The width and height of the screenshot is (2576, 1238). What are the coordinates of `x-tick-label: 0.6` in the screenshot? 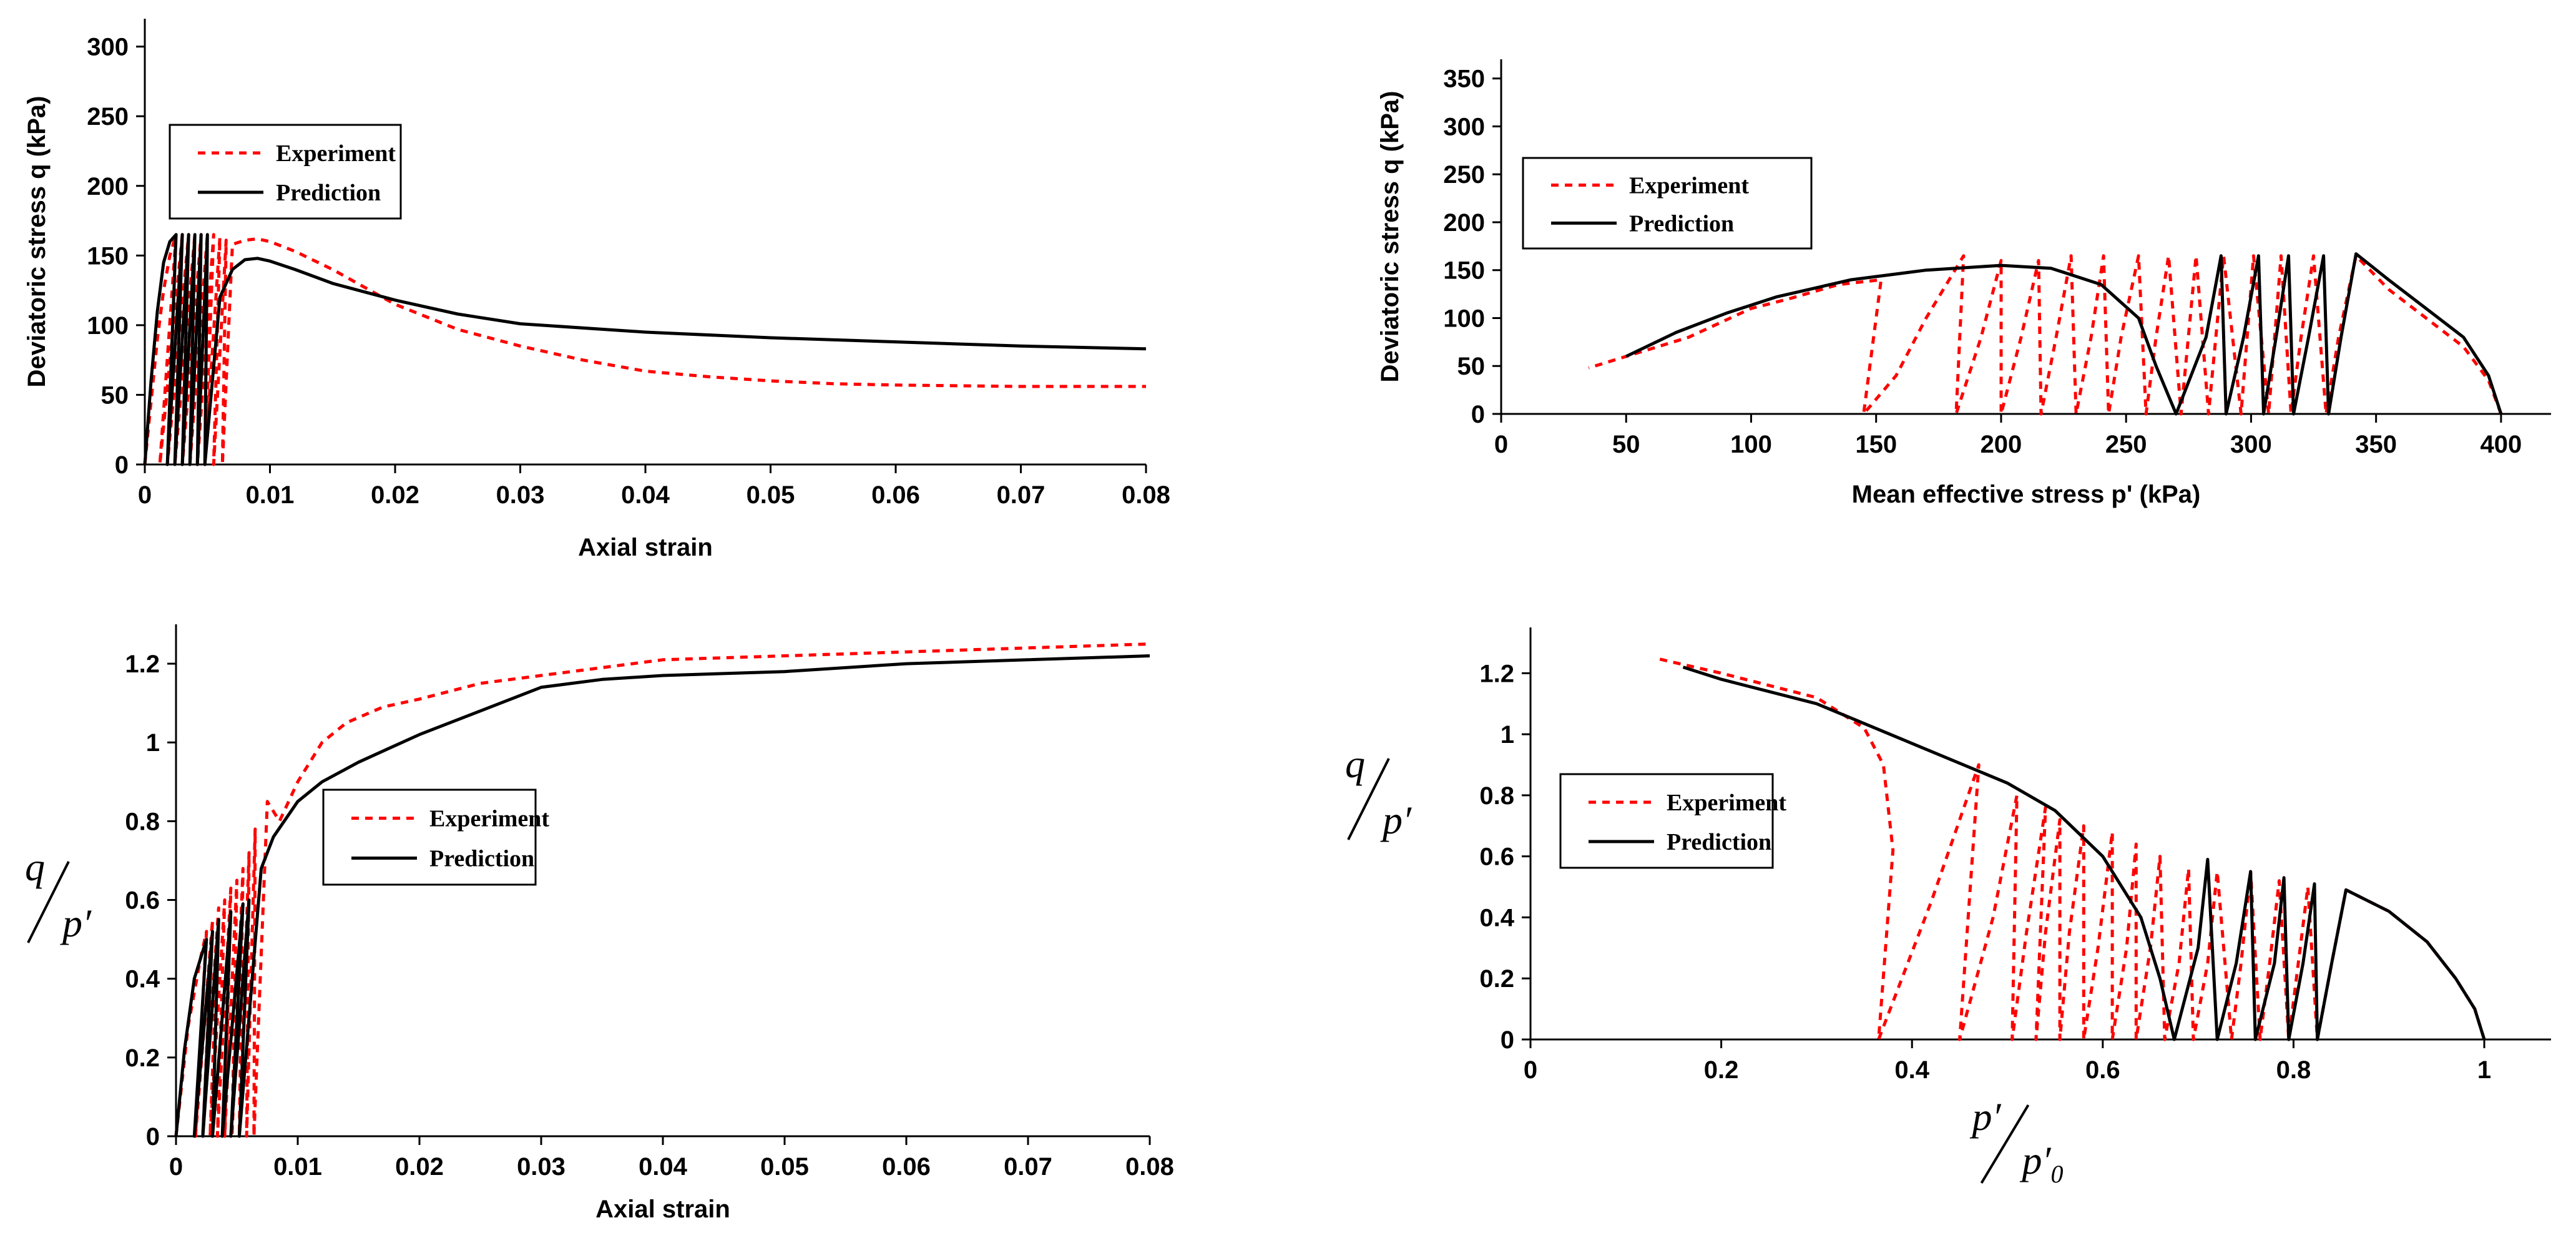 It's located at (2102, 1070).